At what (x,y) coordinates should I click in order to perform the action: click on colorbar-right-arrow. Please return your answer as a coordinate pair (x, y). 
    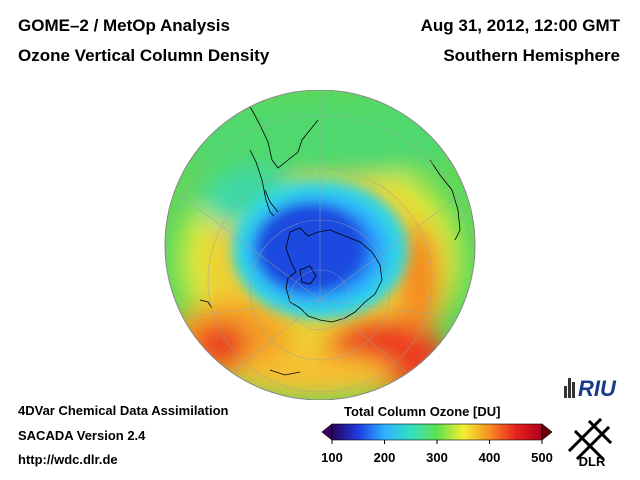
    Looking at the image, I should click on (547, 432).